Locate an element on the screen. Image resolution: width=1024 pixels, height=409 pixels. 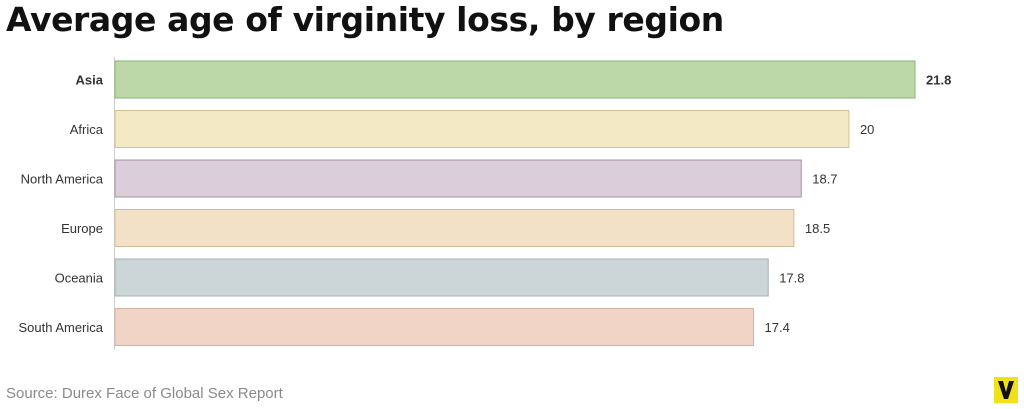
value-label-north-america: 18.7 is located at coordinates (824, 179).